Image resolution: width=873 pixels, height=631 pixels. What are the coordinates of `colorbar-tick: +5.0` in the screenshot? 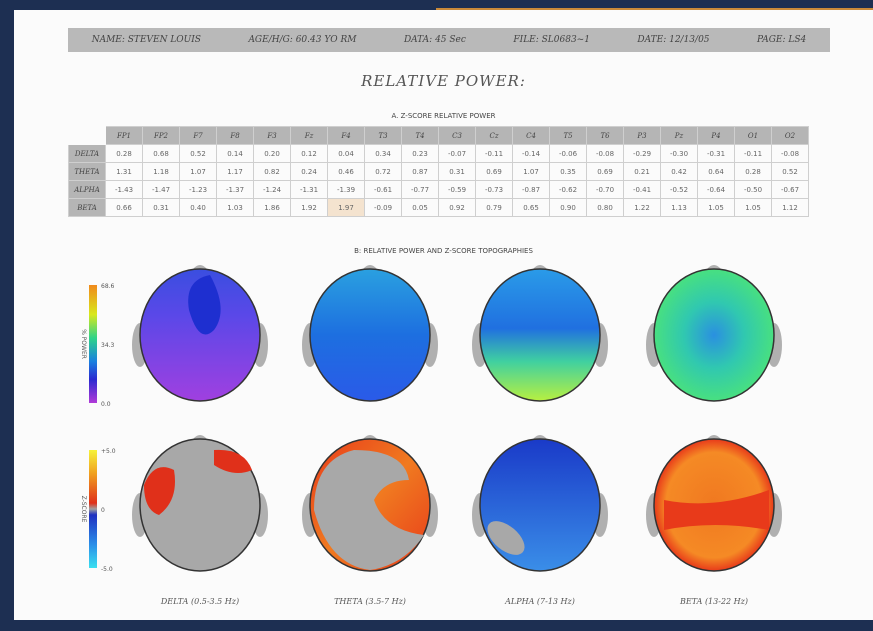 It's located at (108, 451).